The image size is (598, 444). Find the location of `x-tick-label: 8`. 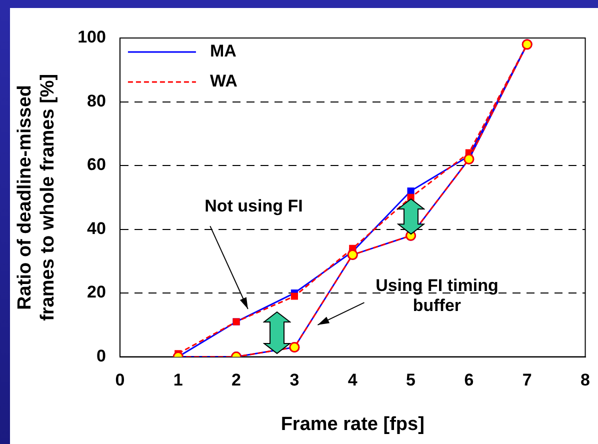

x-tick-label: 8 is located at coordinates (585, 380).